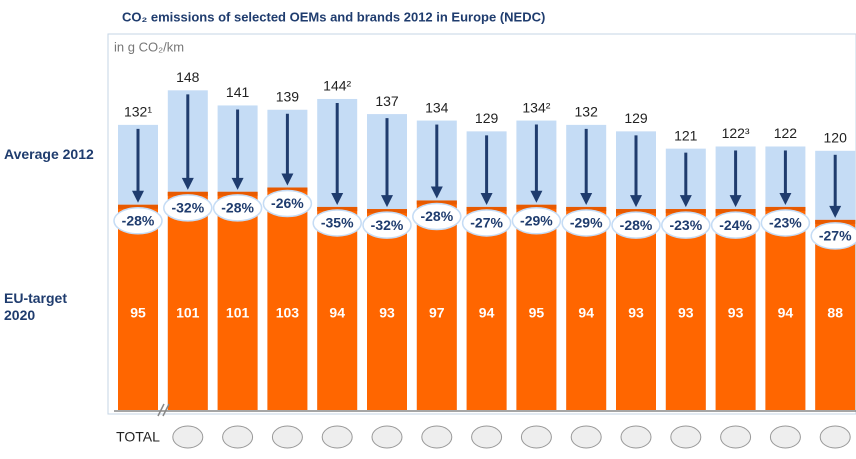  Describe the element at coordinates (536, 107) in the screenshot. I see `value-label: 134²` at that location.